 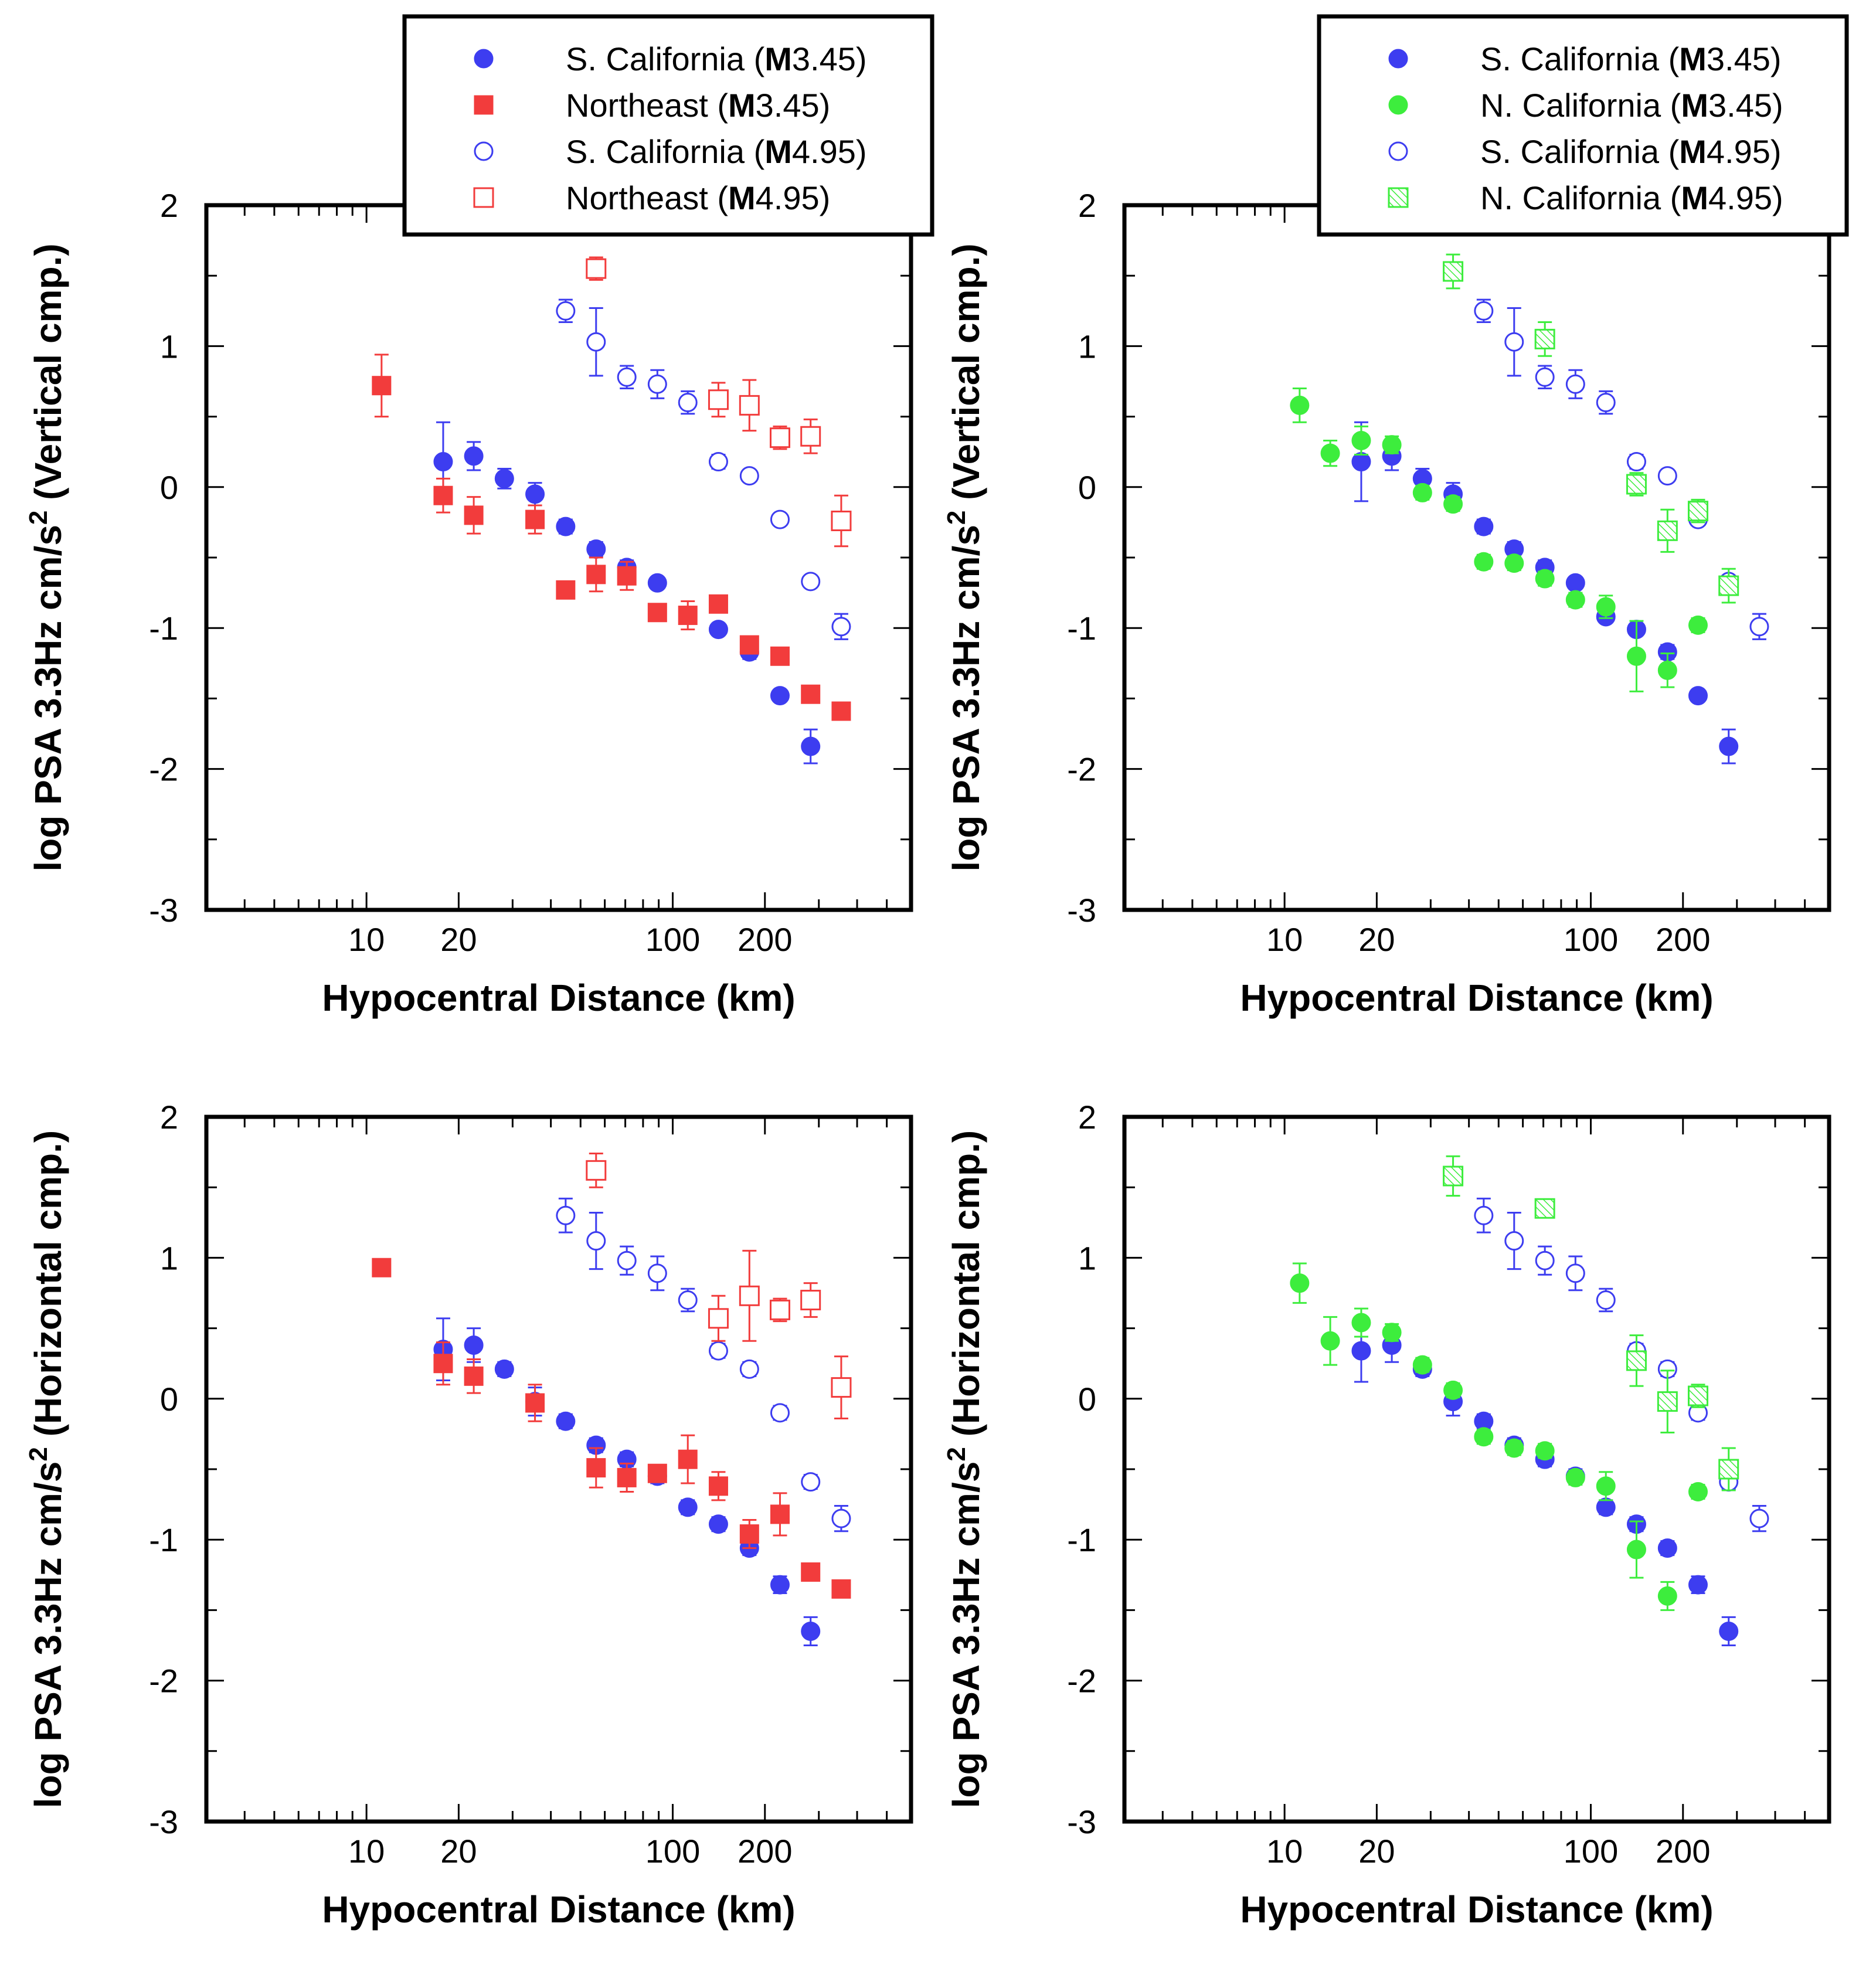 I want to click on legend-label-text: N. California (, so click(x=1580, y=198).